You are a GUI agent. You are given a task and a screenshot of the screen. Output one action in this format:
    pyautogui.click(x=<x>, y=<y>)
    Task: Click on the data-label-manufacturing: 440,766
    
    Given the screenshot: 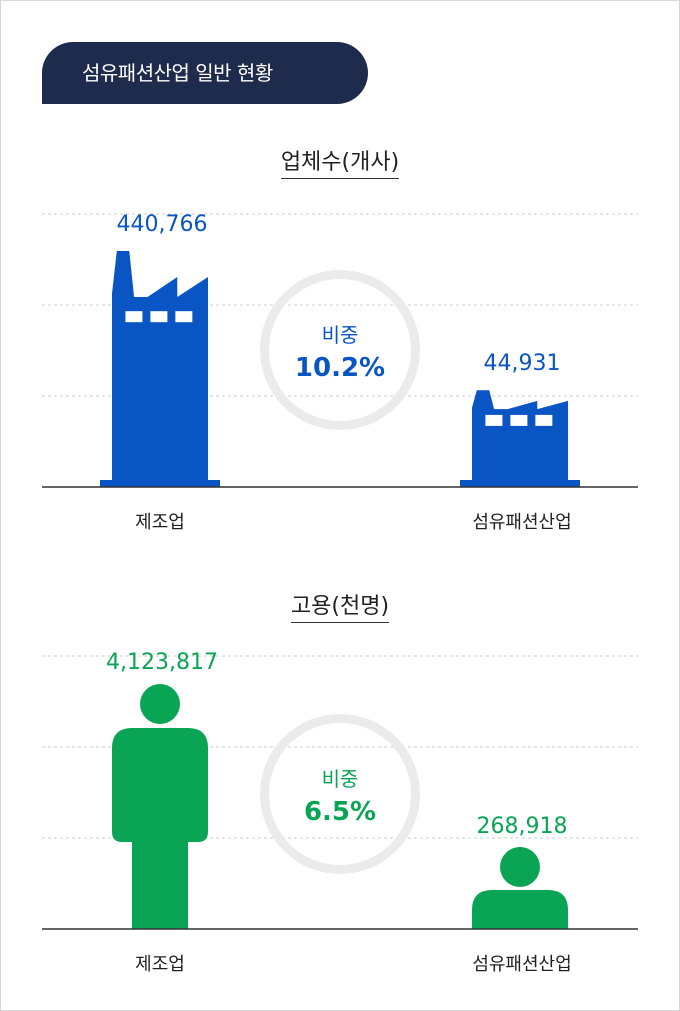 What is the action you would take?
    pyautogui.click(x=162, y=224)
    